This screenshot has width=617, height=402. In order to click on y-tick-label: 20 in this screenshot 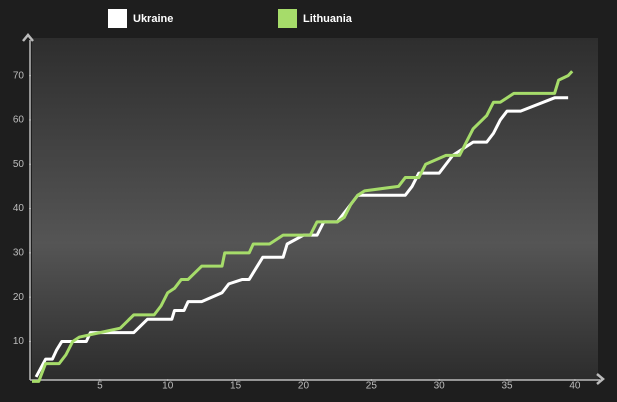, I will do `click(19, 297)`.